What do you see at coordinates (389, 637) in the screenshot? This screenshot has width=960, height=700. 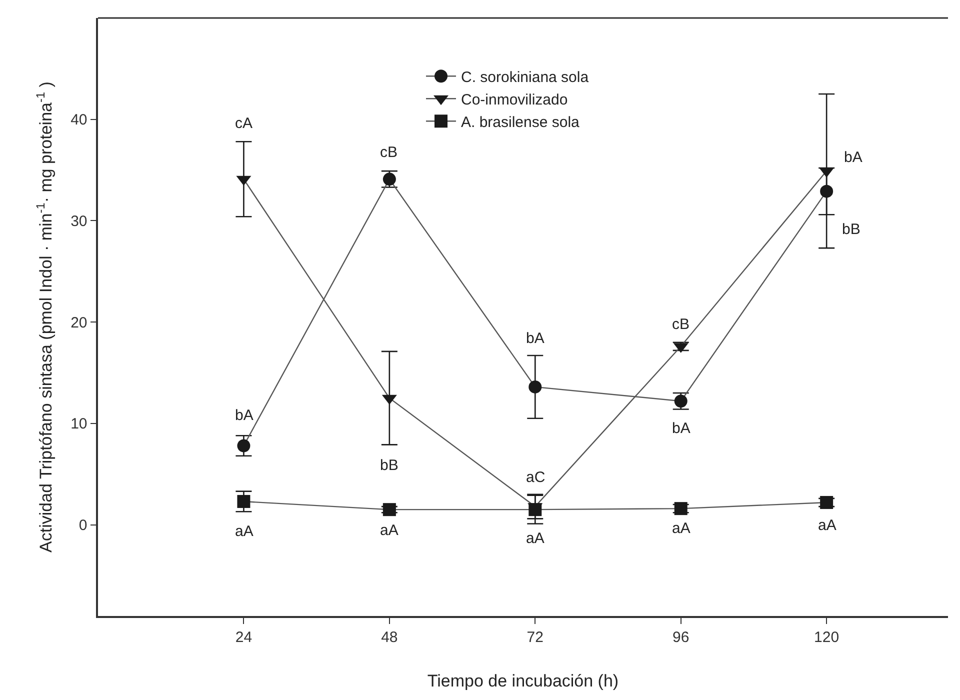 I see `x-tick-label: 48` at bounding box center [389, 637].